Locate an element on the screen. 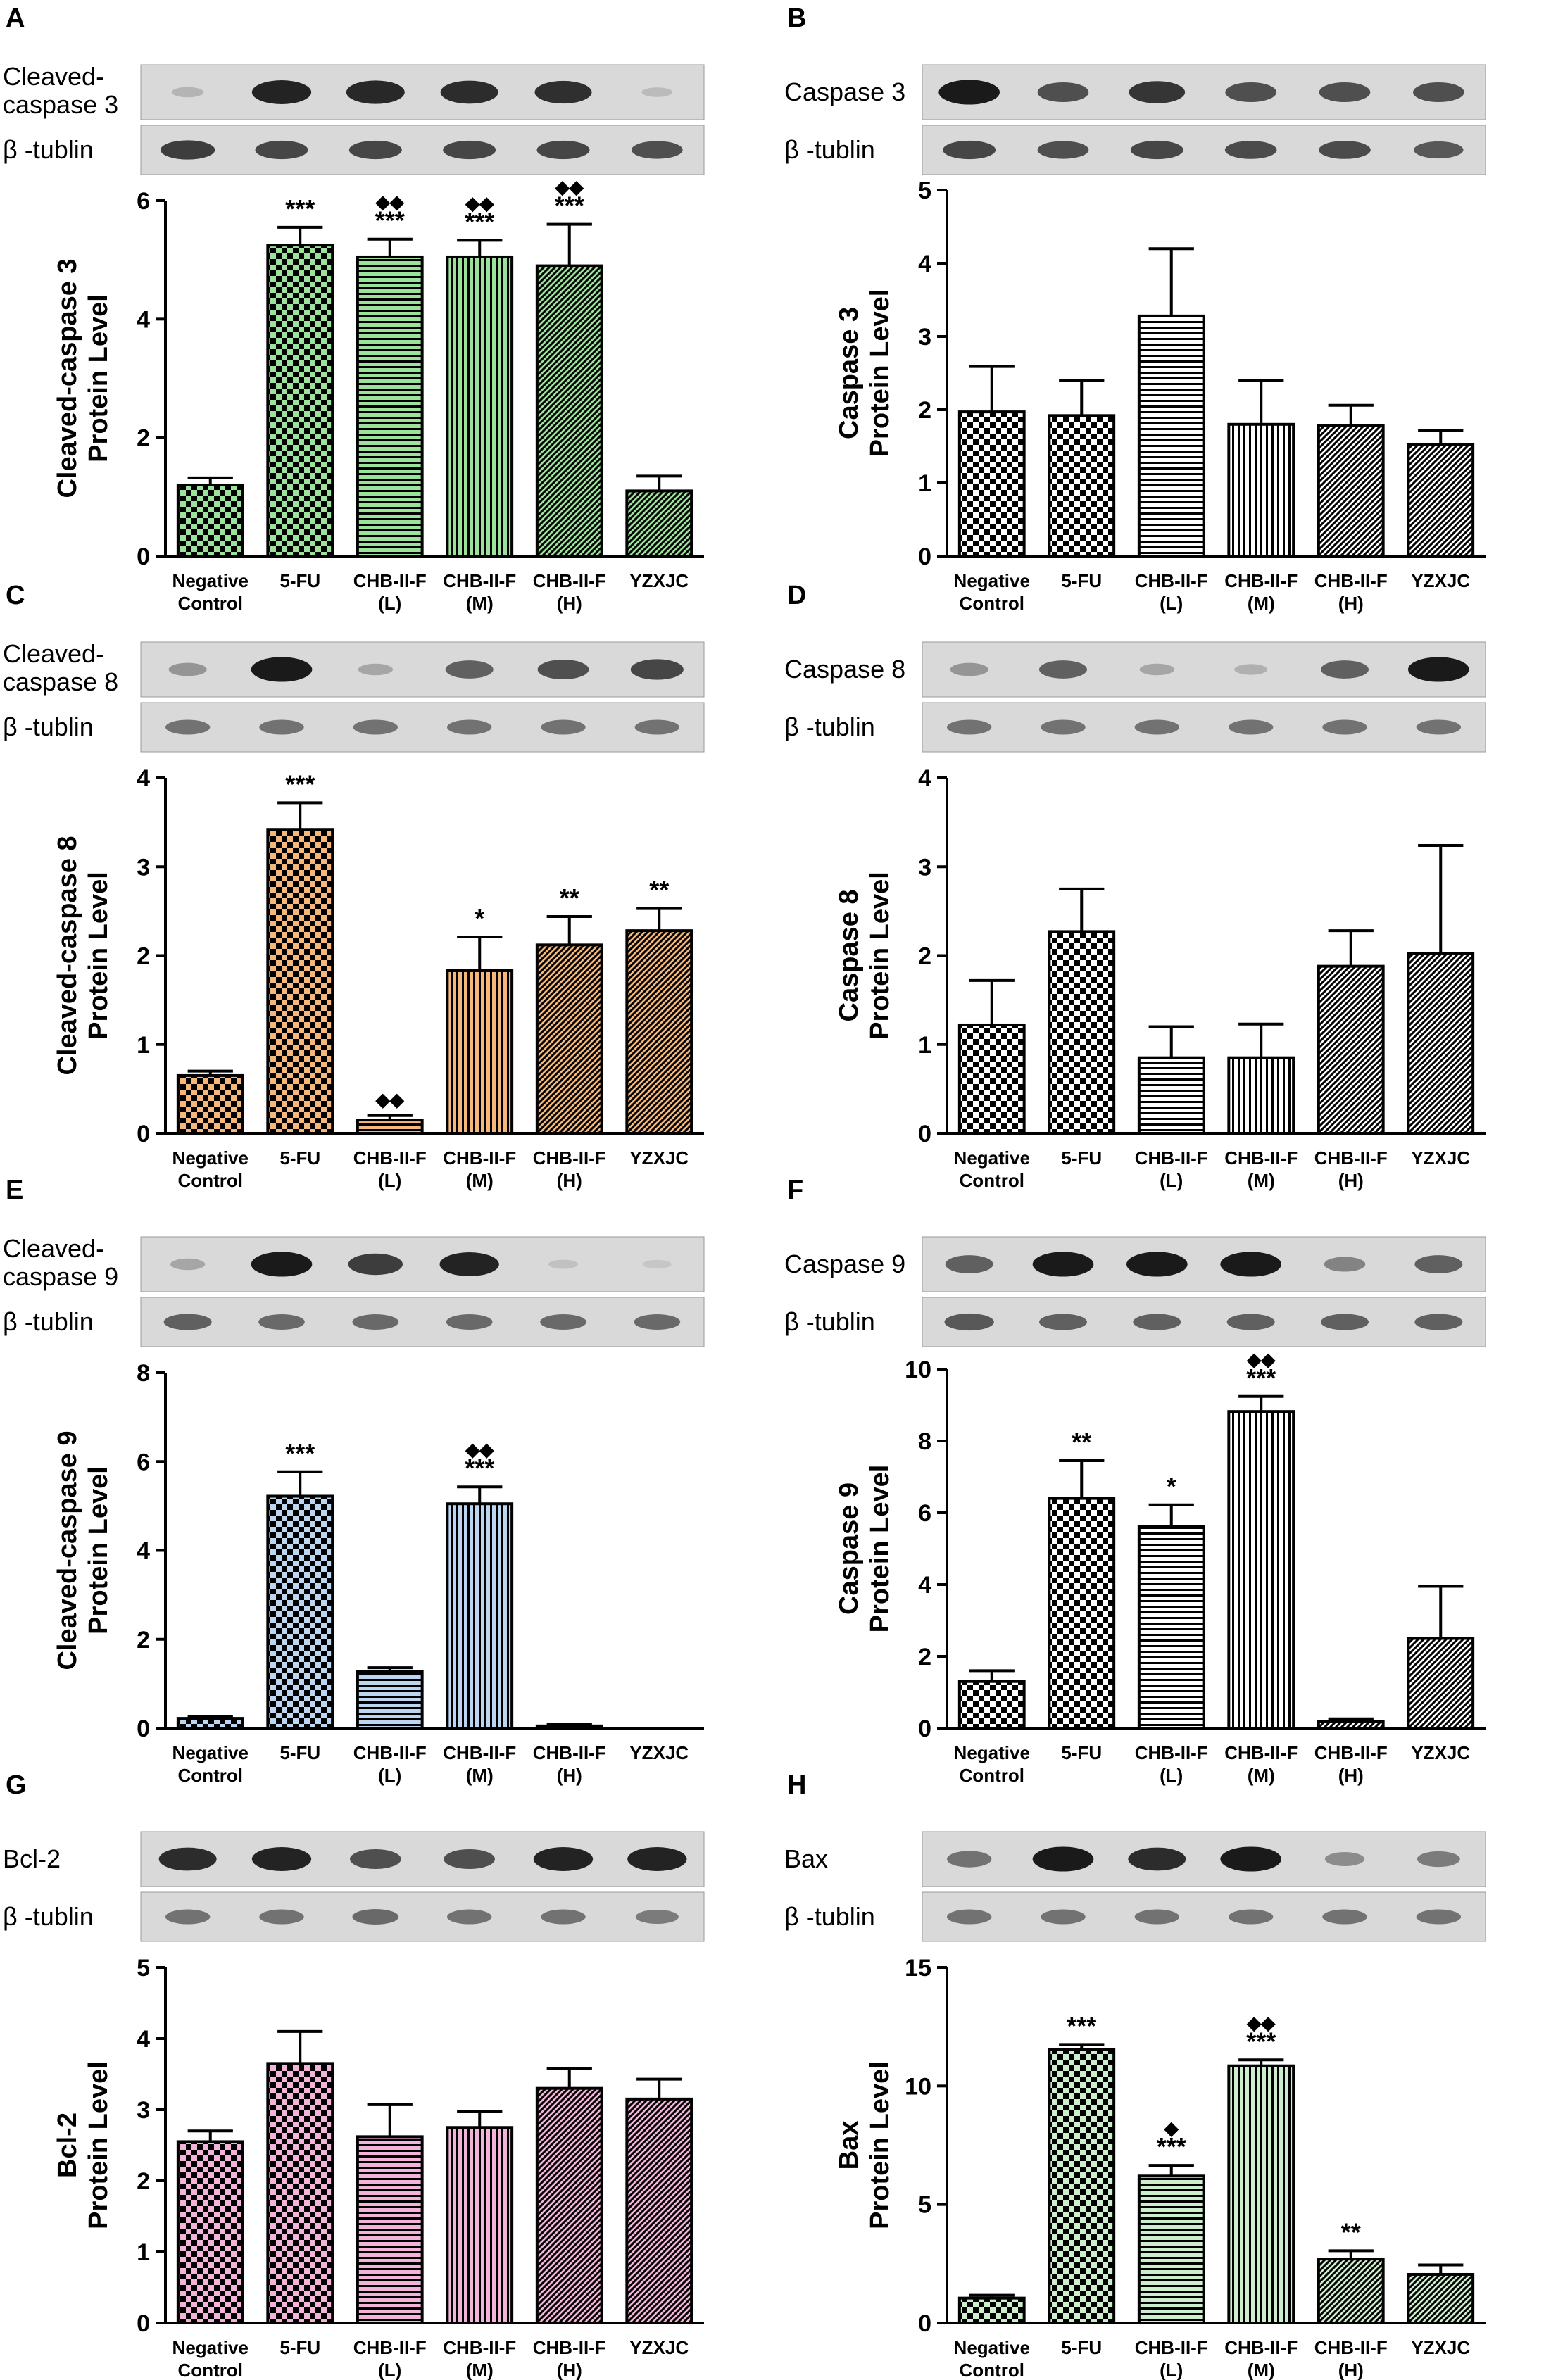 This screenshot has height=2380, width=1551. panel-letter: A is located at coordinates (15, 18).